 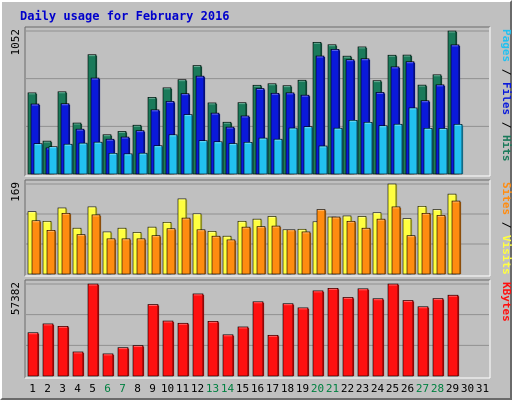 What do you see at coordinates (452, 388) in the screenshot?
I see `x-tick-label: 29` at bounding box center [452, 388].